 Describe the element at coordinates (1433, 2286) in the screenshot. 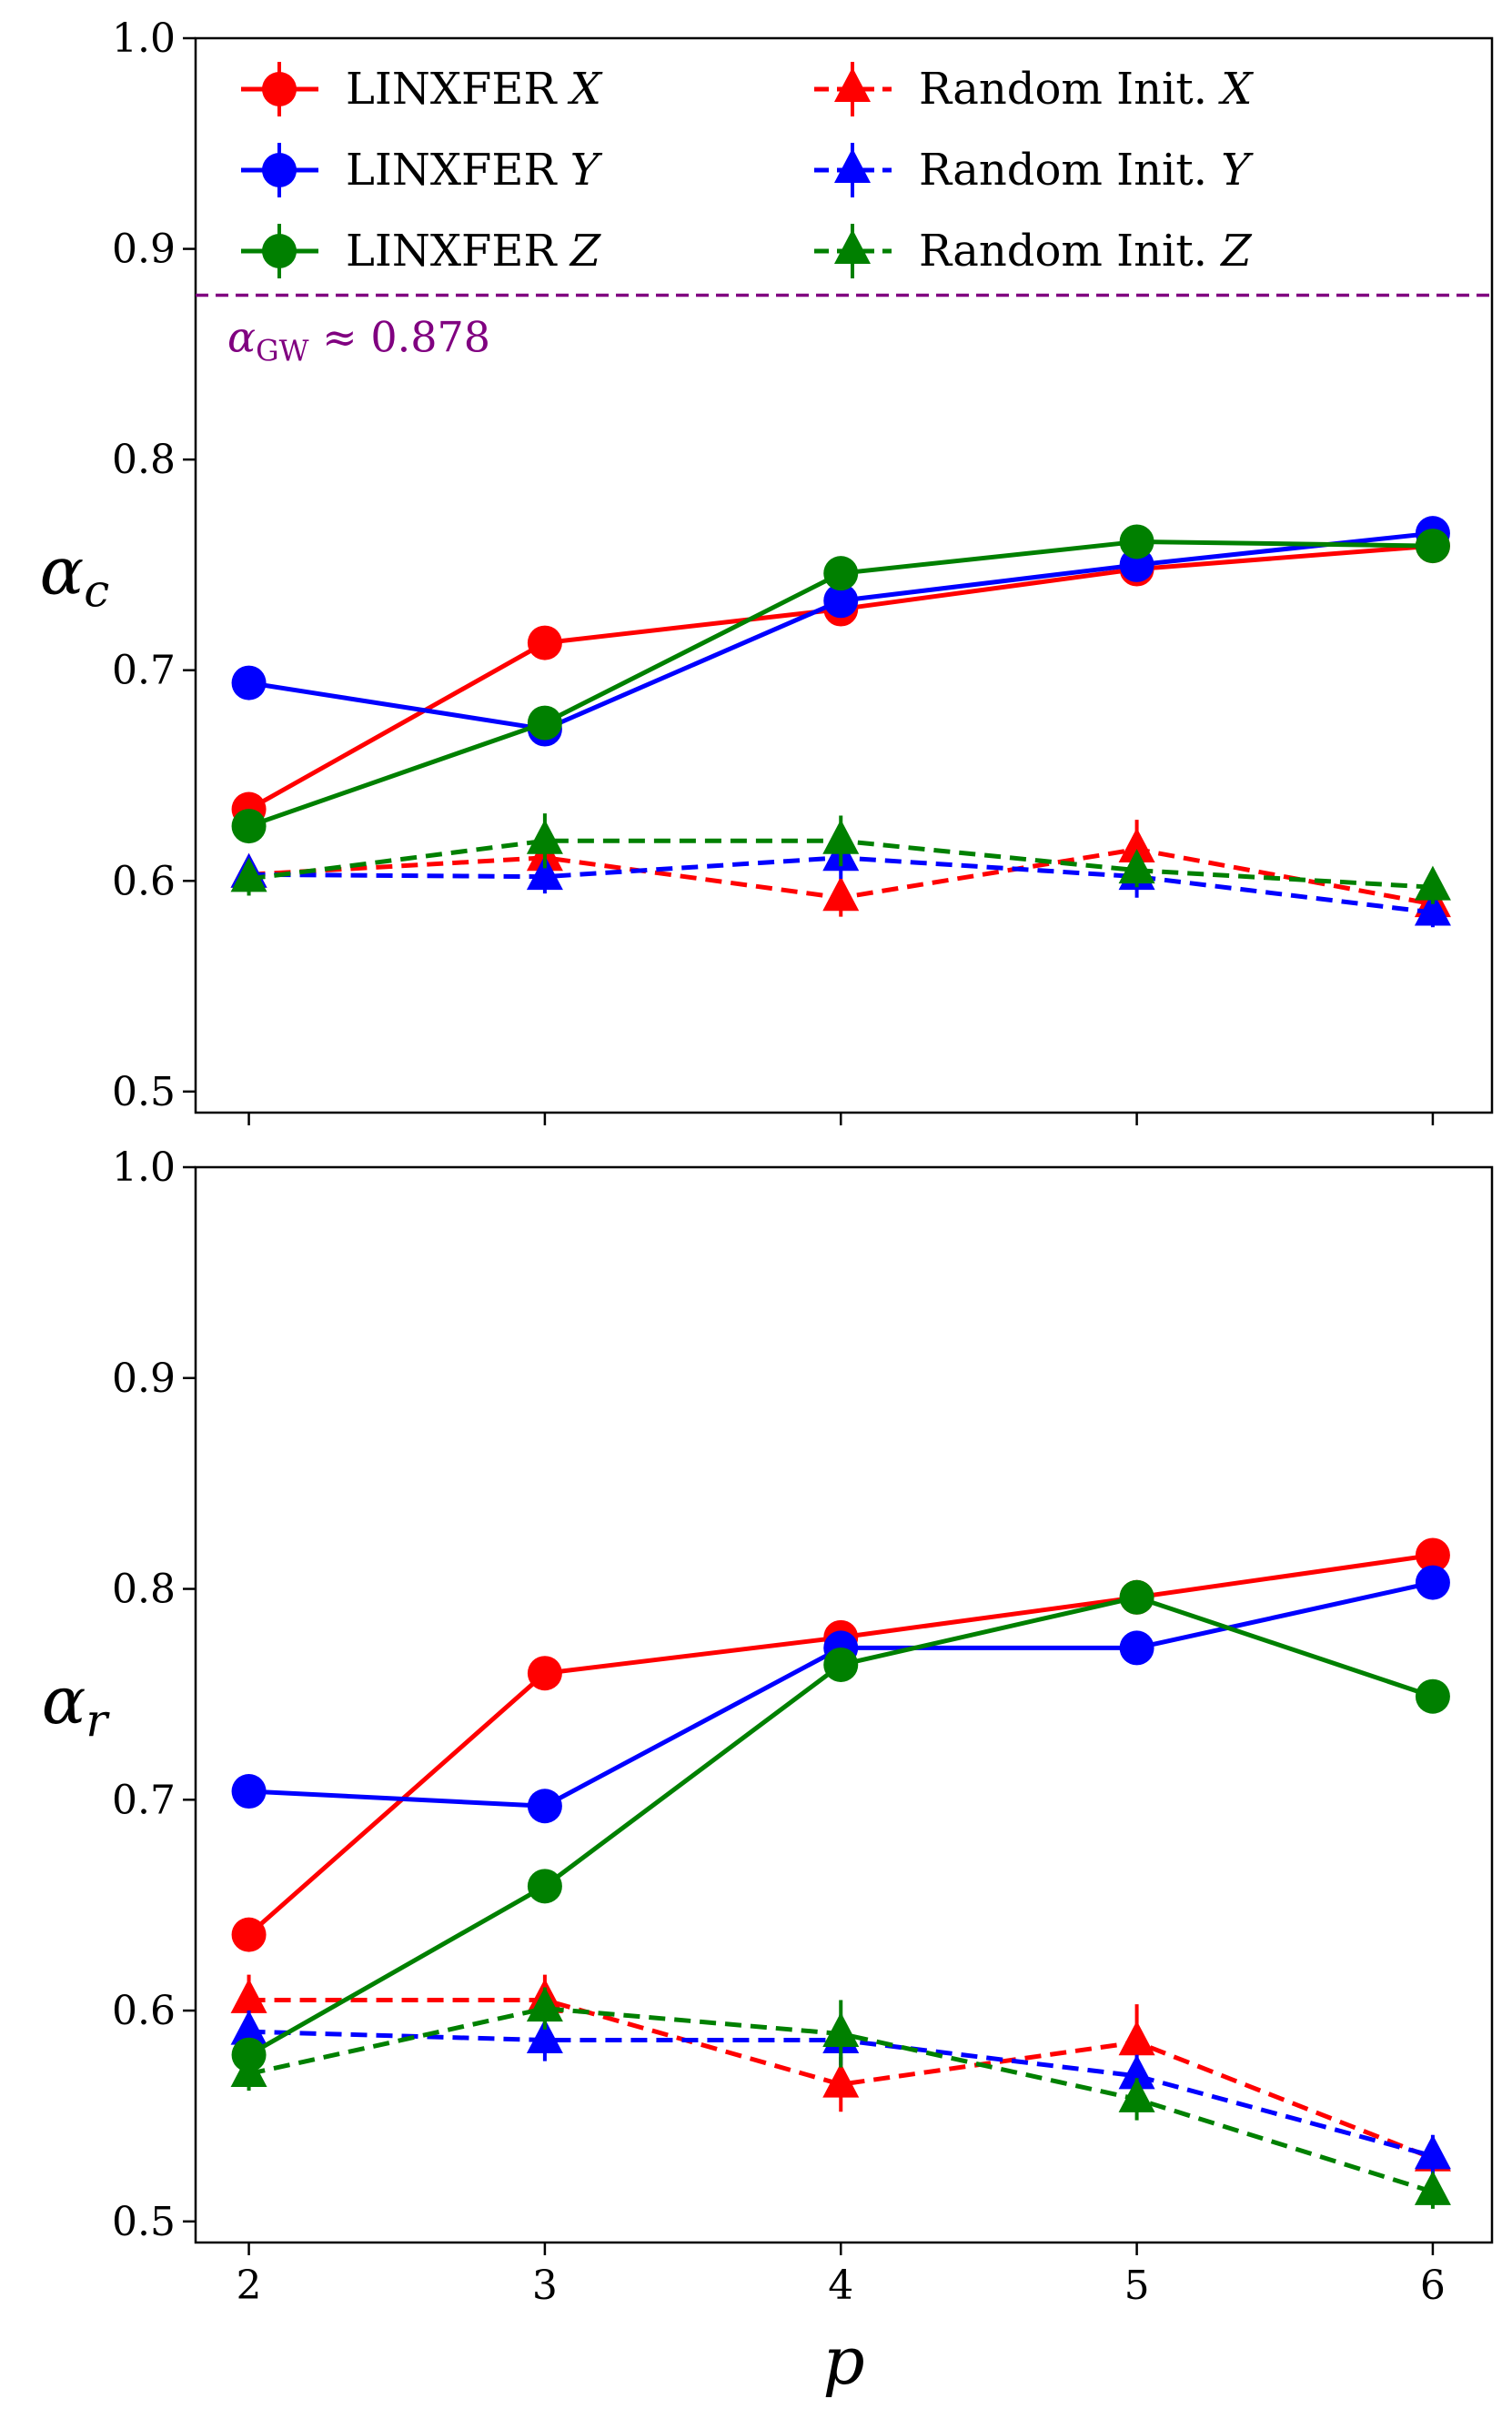

I see `x-tick-label: 6` at that location.